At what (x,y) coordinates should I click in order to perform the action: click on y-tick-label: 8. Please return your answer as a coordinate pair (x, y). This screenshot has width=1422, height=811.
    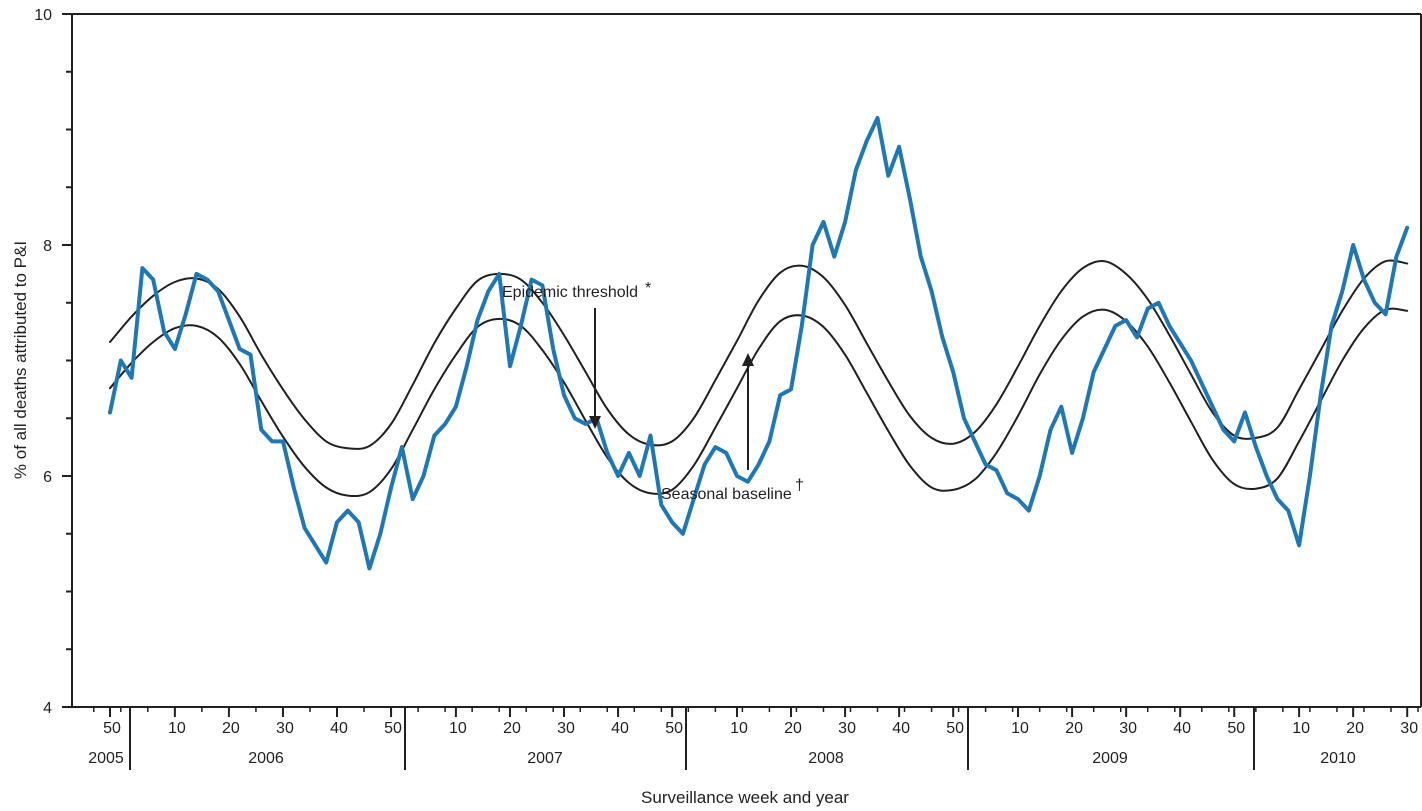
    Looking at the image, I should click on (47, 246).